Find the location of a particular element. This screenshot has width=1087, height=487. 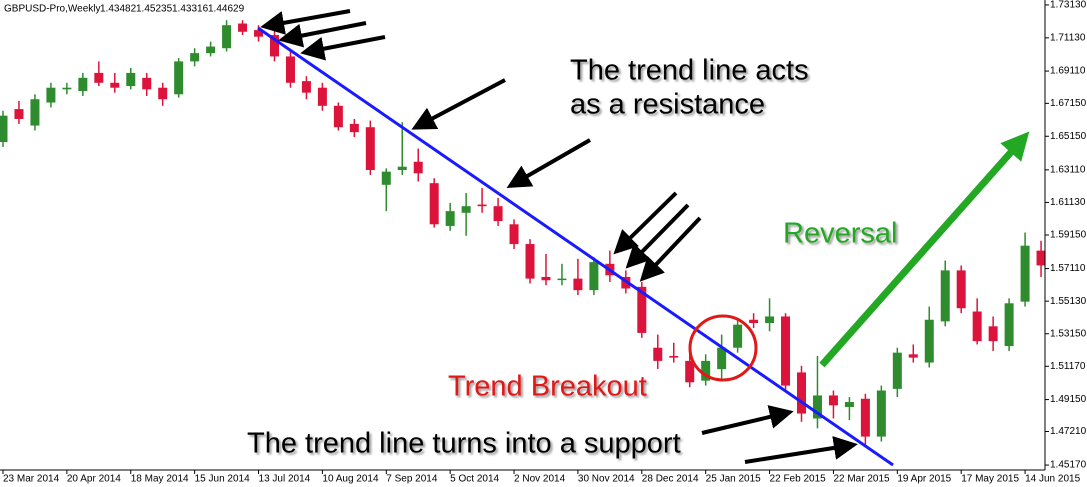

annotation: The trend line turns into a support is located at coordinates (464, 444).